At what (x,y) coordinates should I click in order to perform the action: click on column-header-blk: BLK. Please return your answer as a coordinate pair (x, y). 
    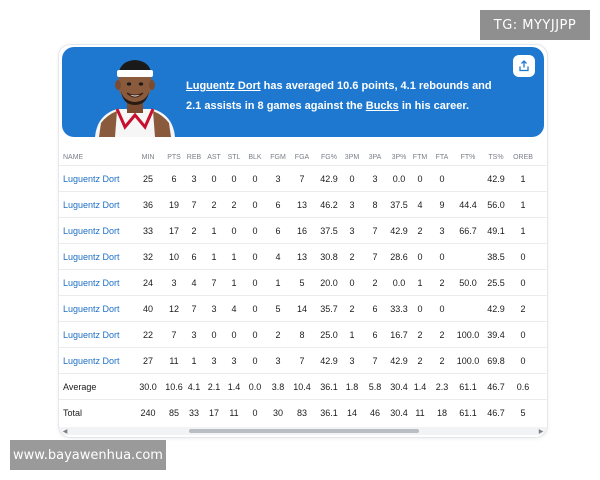
    Looking at the image, I should click on (255, 157).